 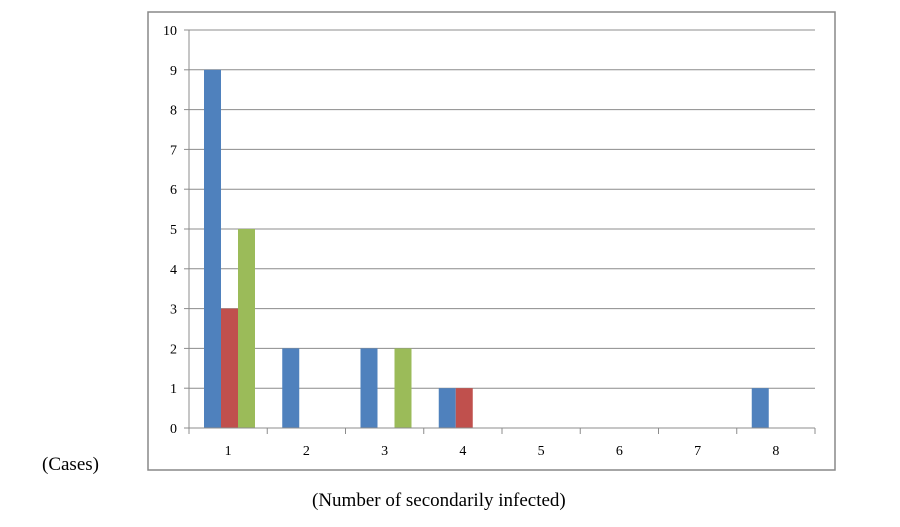 I want to click on y-tick-label: 9, so click(x=173, y=71).